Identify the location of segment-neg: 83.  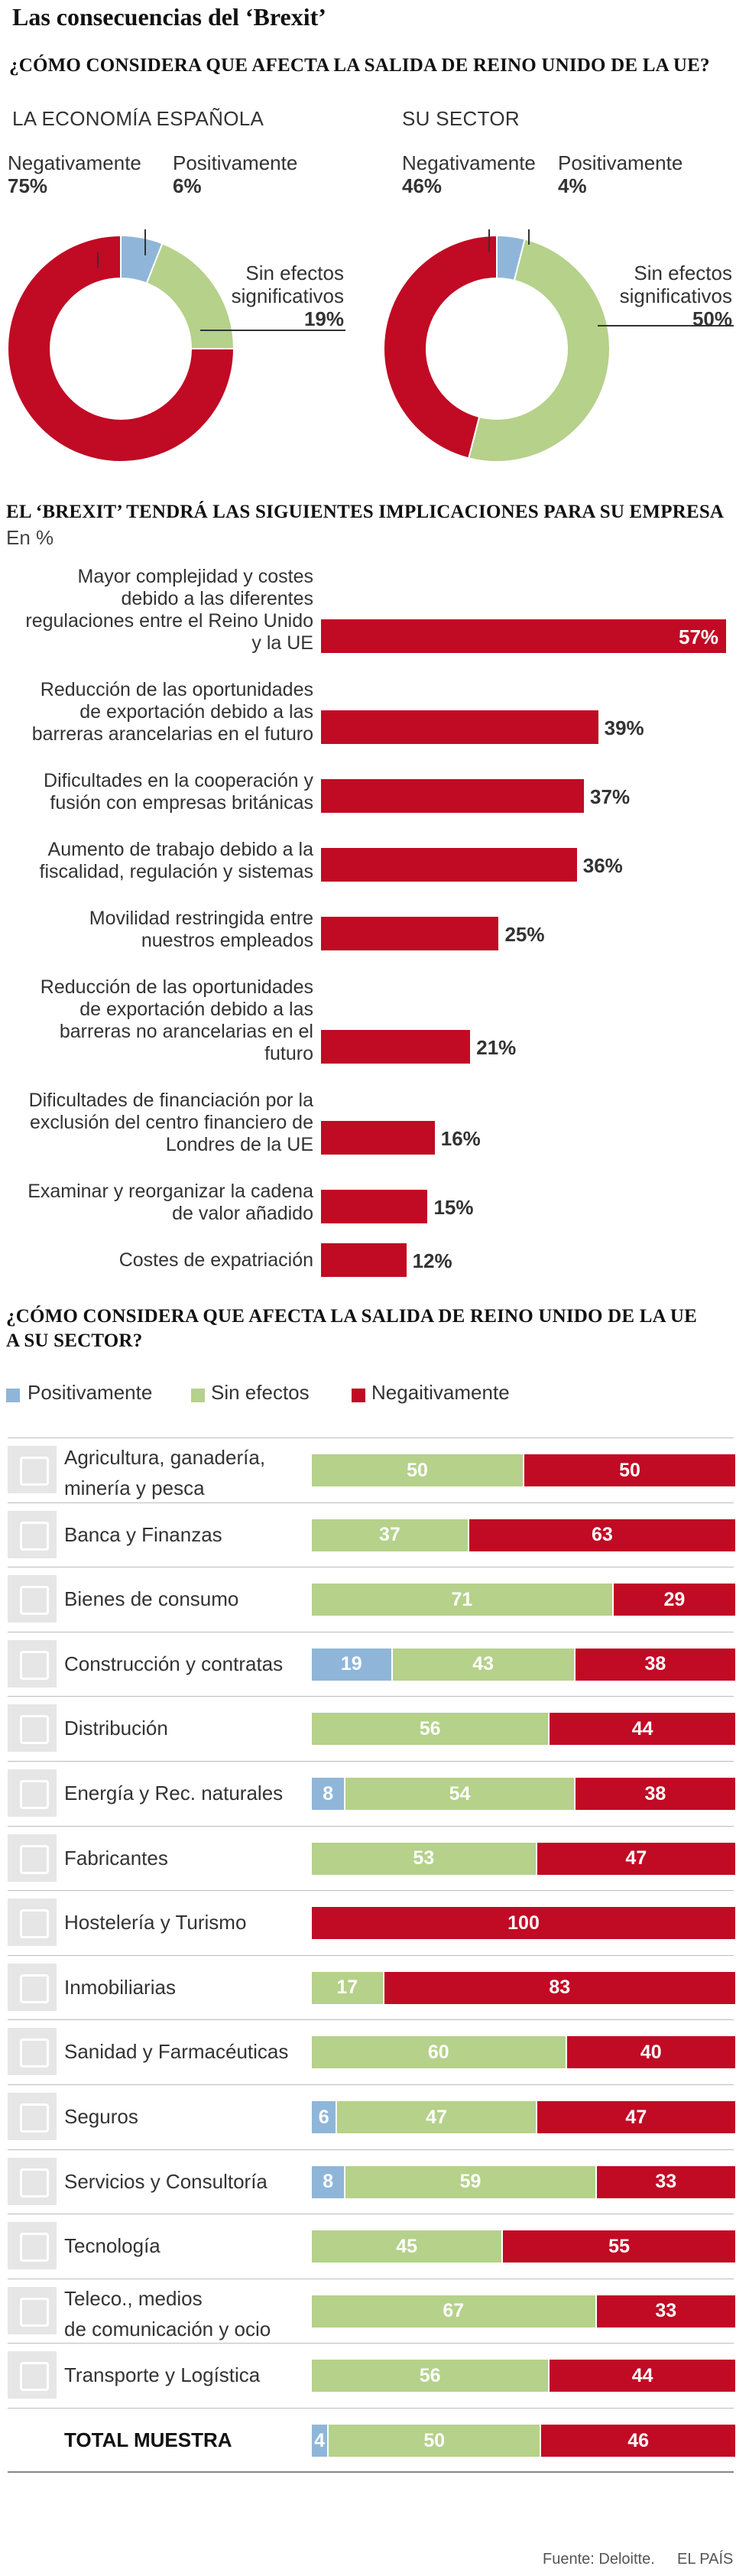
(559, 1988).